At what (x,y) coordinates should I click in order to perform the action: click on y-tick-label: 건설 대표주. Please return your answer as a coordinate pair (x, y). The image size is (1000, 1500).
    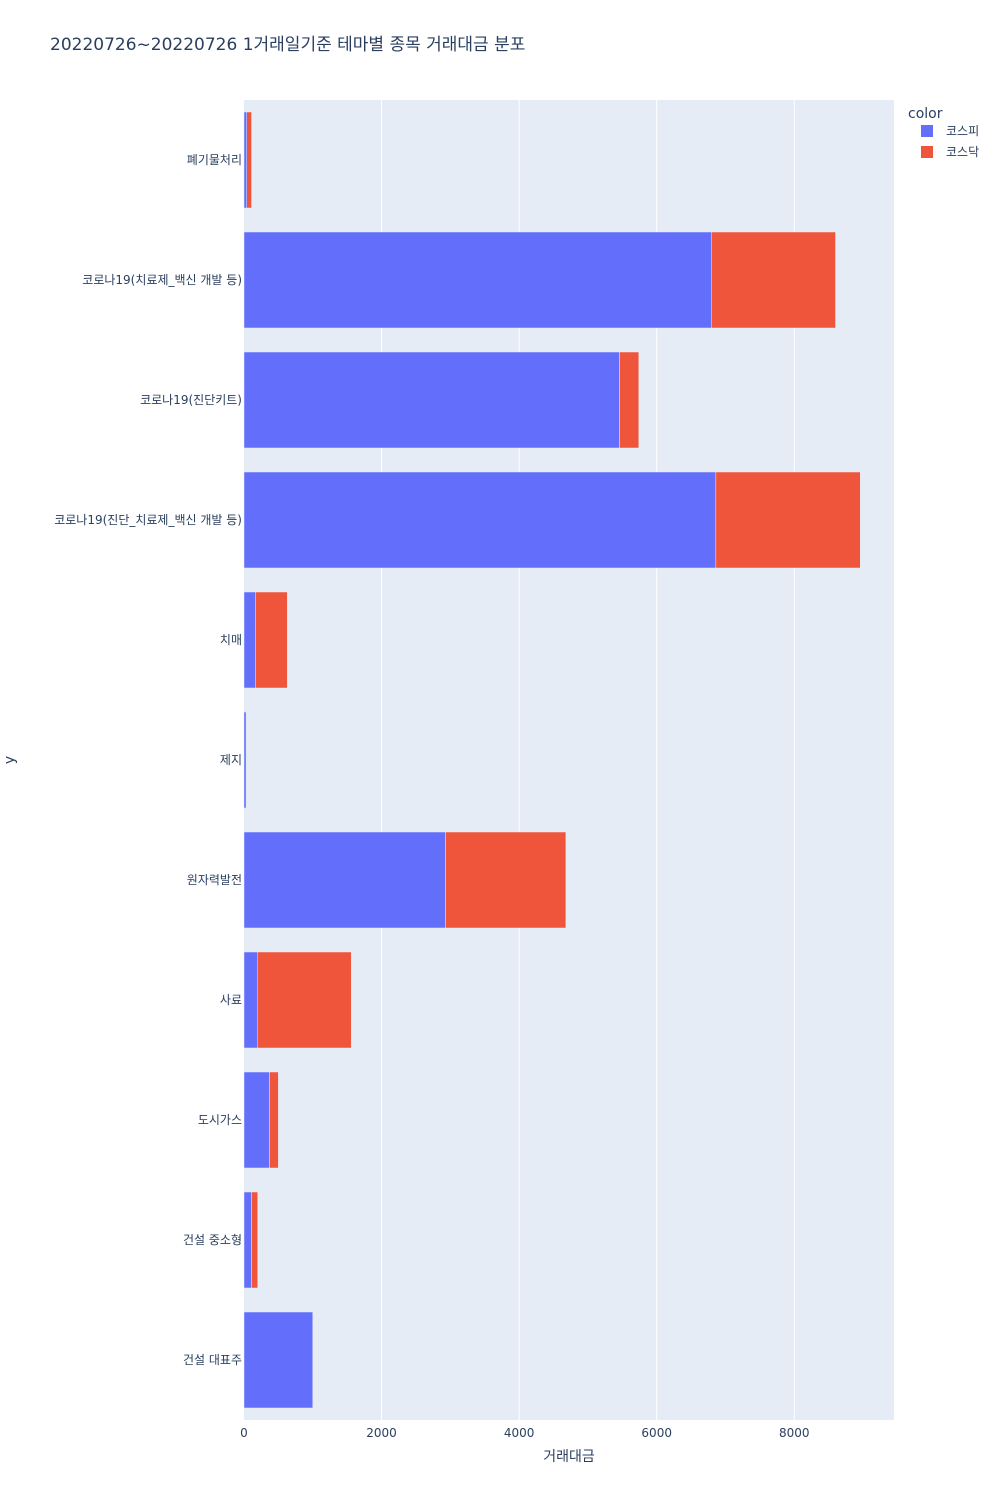
    Looking at the image, I should click on (212, 1360).